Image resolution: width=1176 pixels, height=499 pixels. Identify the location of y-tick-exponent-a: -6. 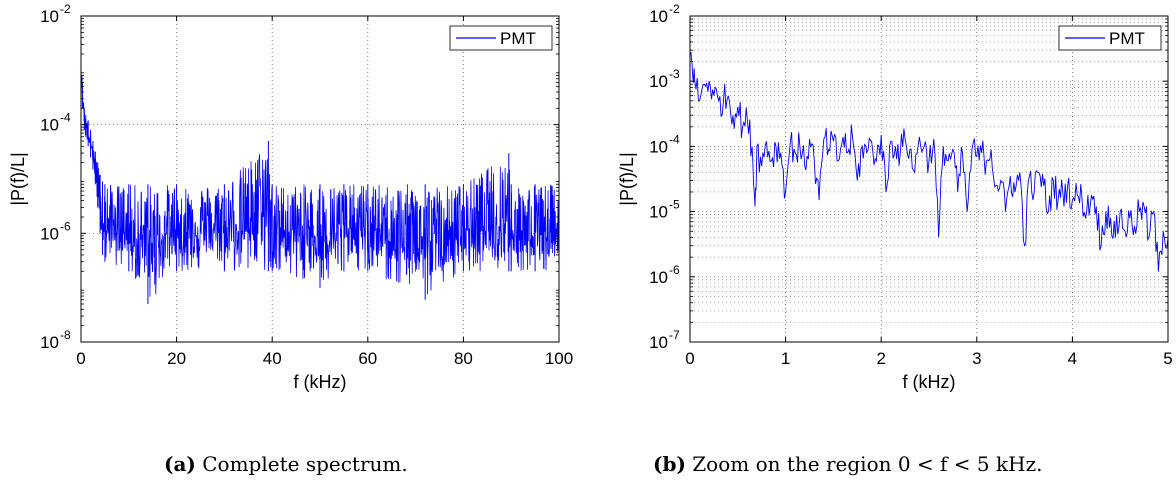
(65, 226).